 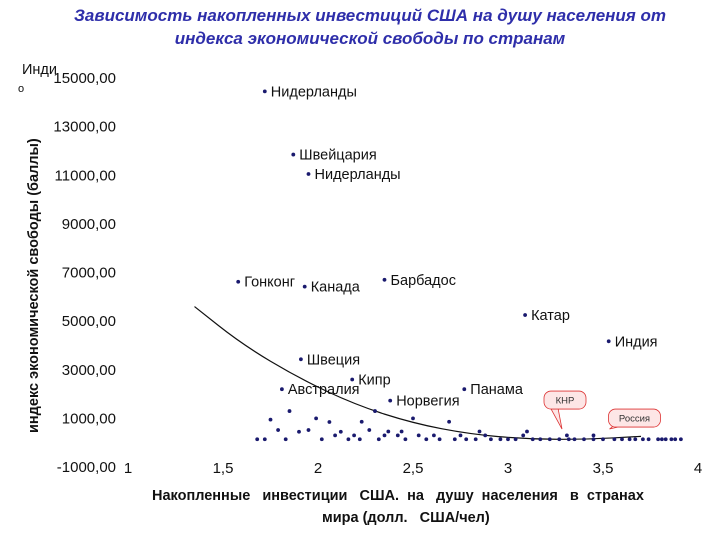 I want to click on callout-pointer, so click(x=556, y=418).